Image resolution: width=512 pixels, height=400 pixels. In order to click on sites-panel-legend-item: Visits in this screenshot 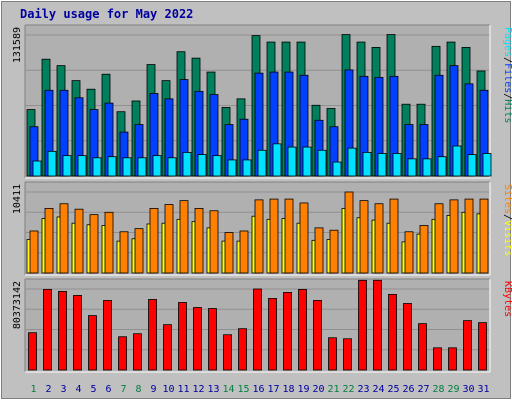, I will do `click(507, 238)`.